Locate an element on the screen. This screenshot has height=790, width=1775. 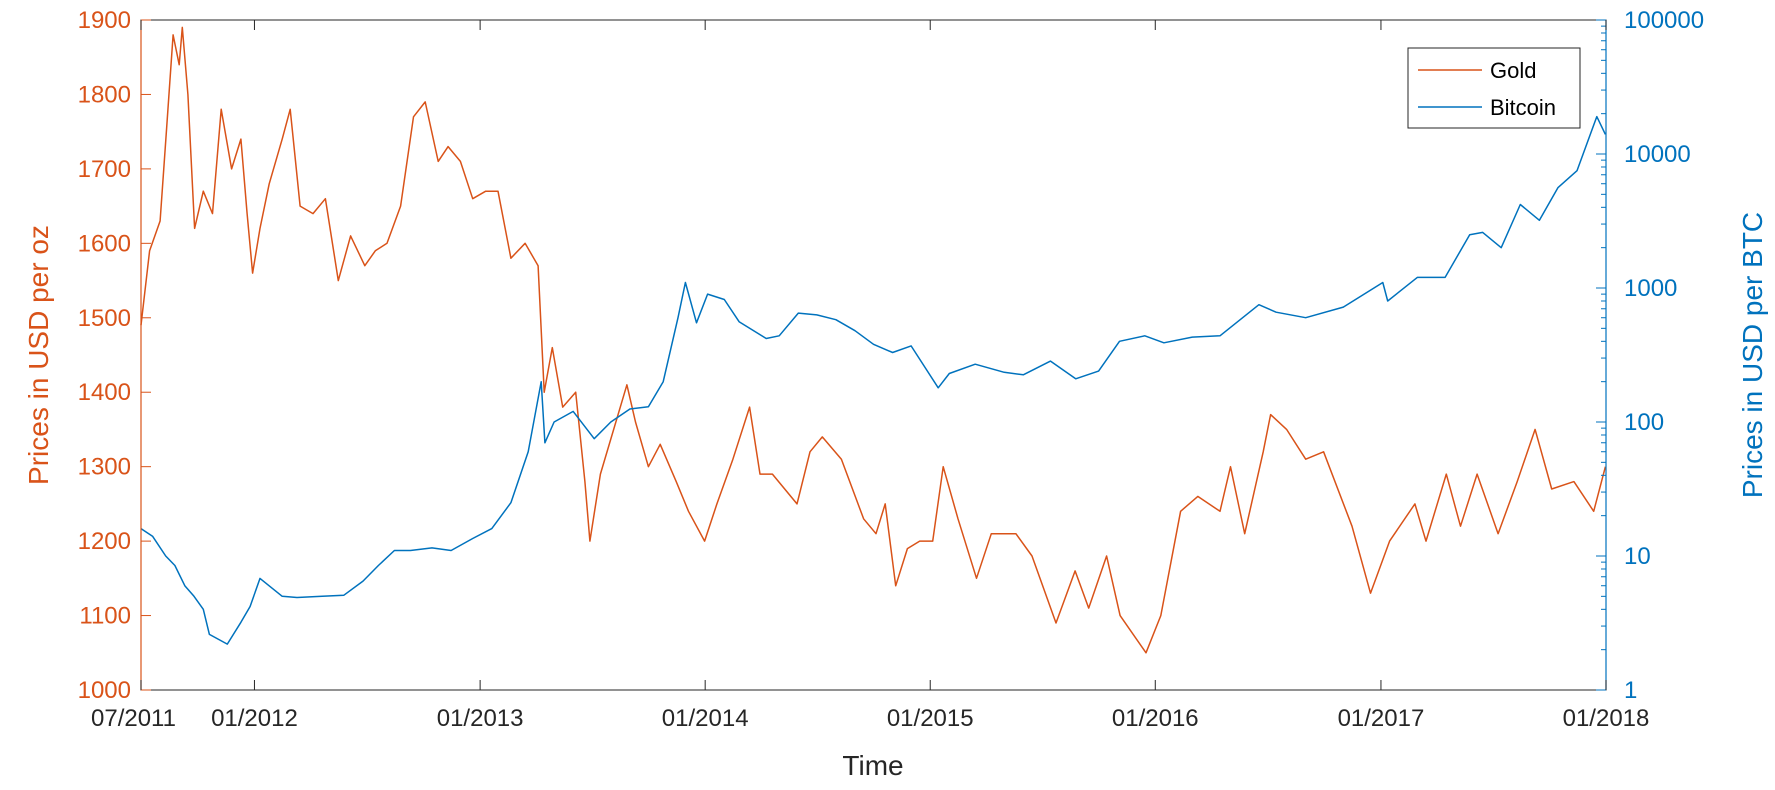
right-y-tick-label: 10000 is located at coordinates (1657, 154).